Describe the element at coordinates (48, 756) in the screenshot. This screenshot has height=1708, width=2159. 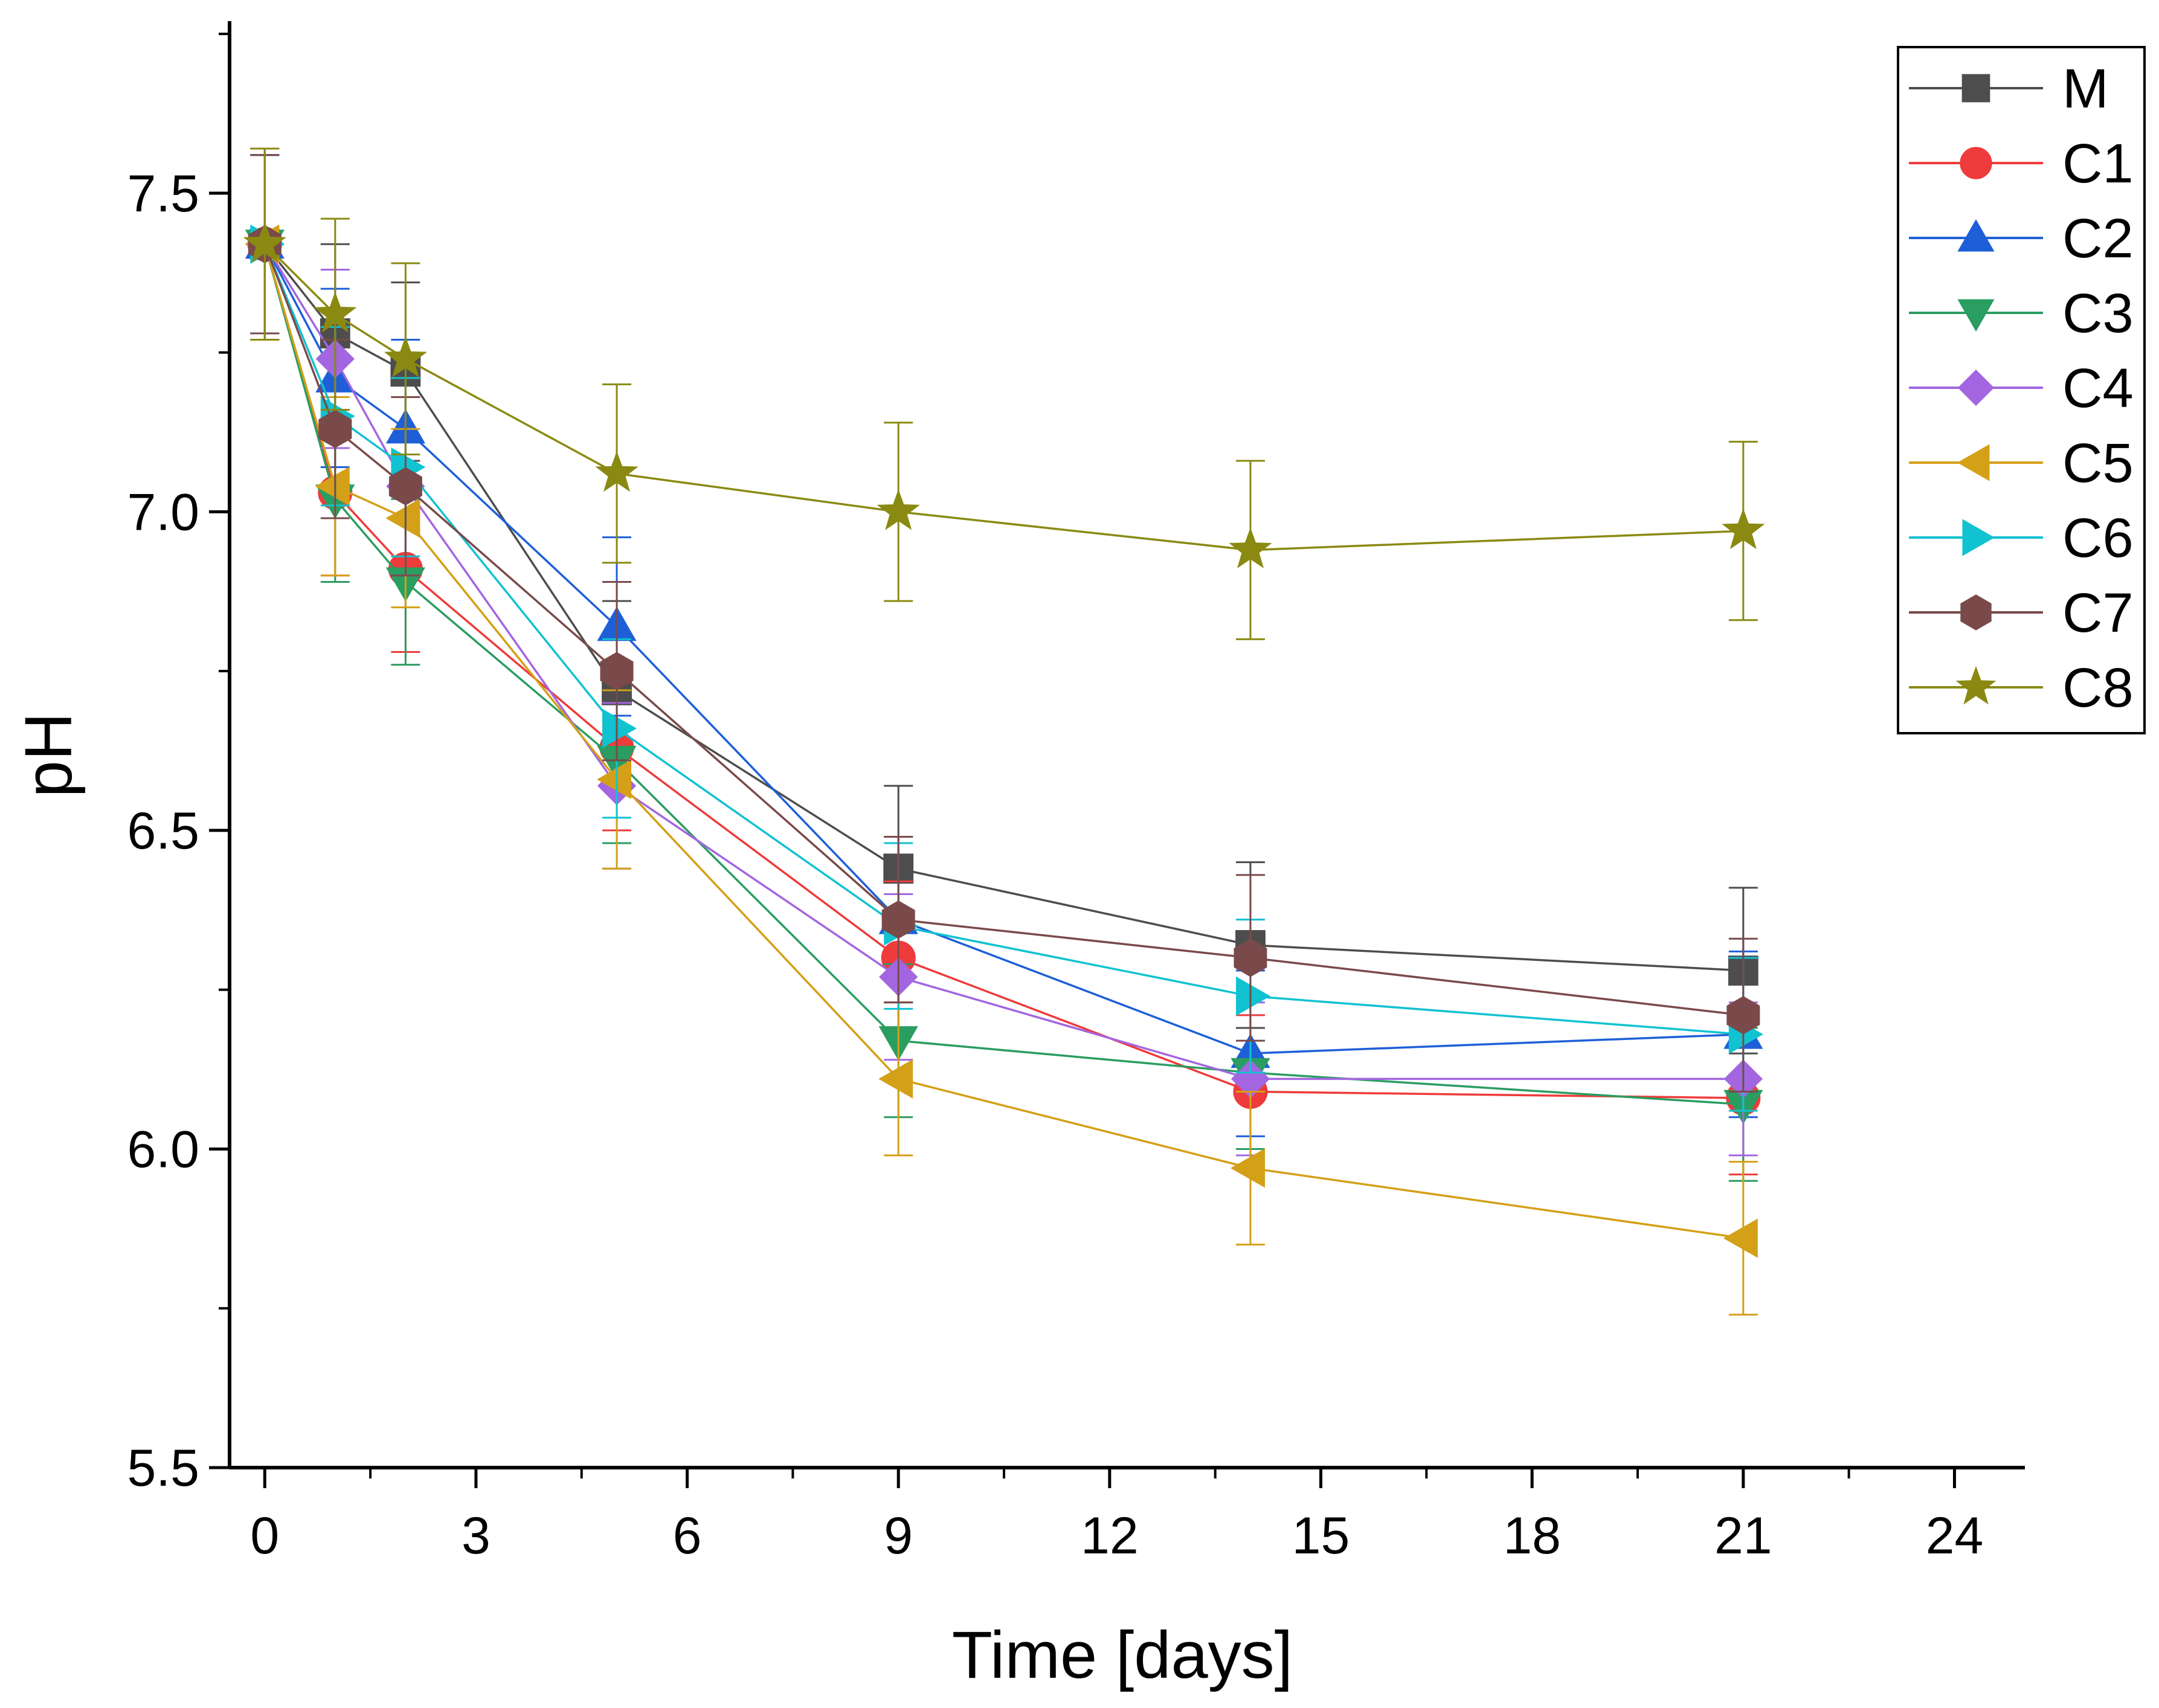
I see `y-axis-title: pH` at that location.